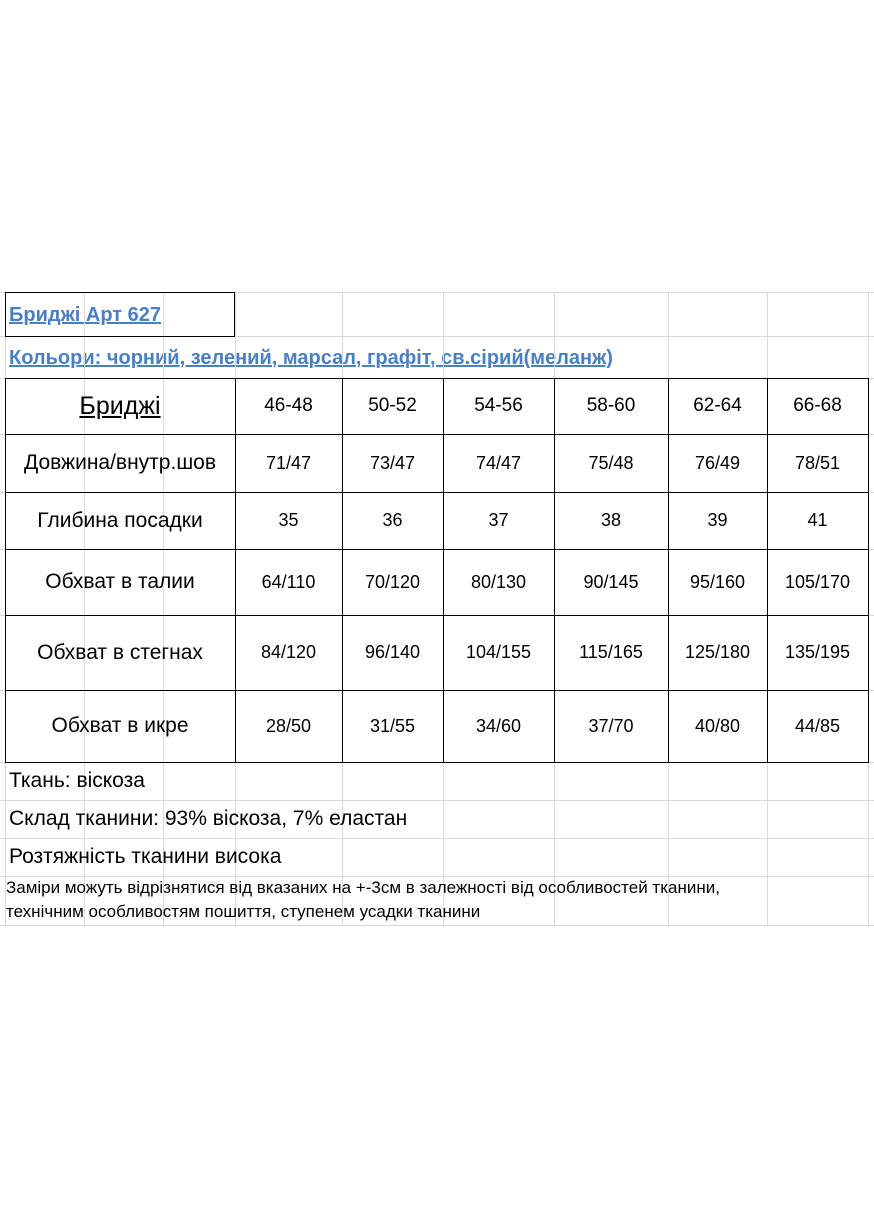 This screenshot has width=874, height=1216. Describe the element at coordinates (392, 652) in the screenshot. I see `table-cell: 96/140` at that location.